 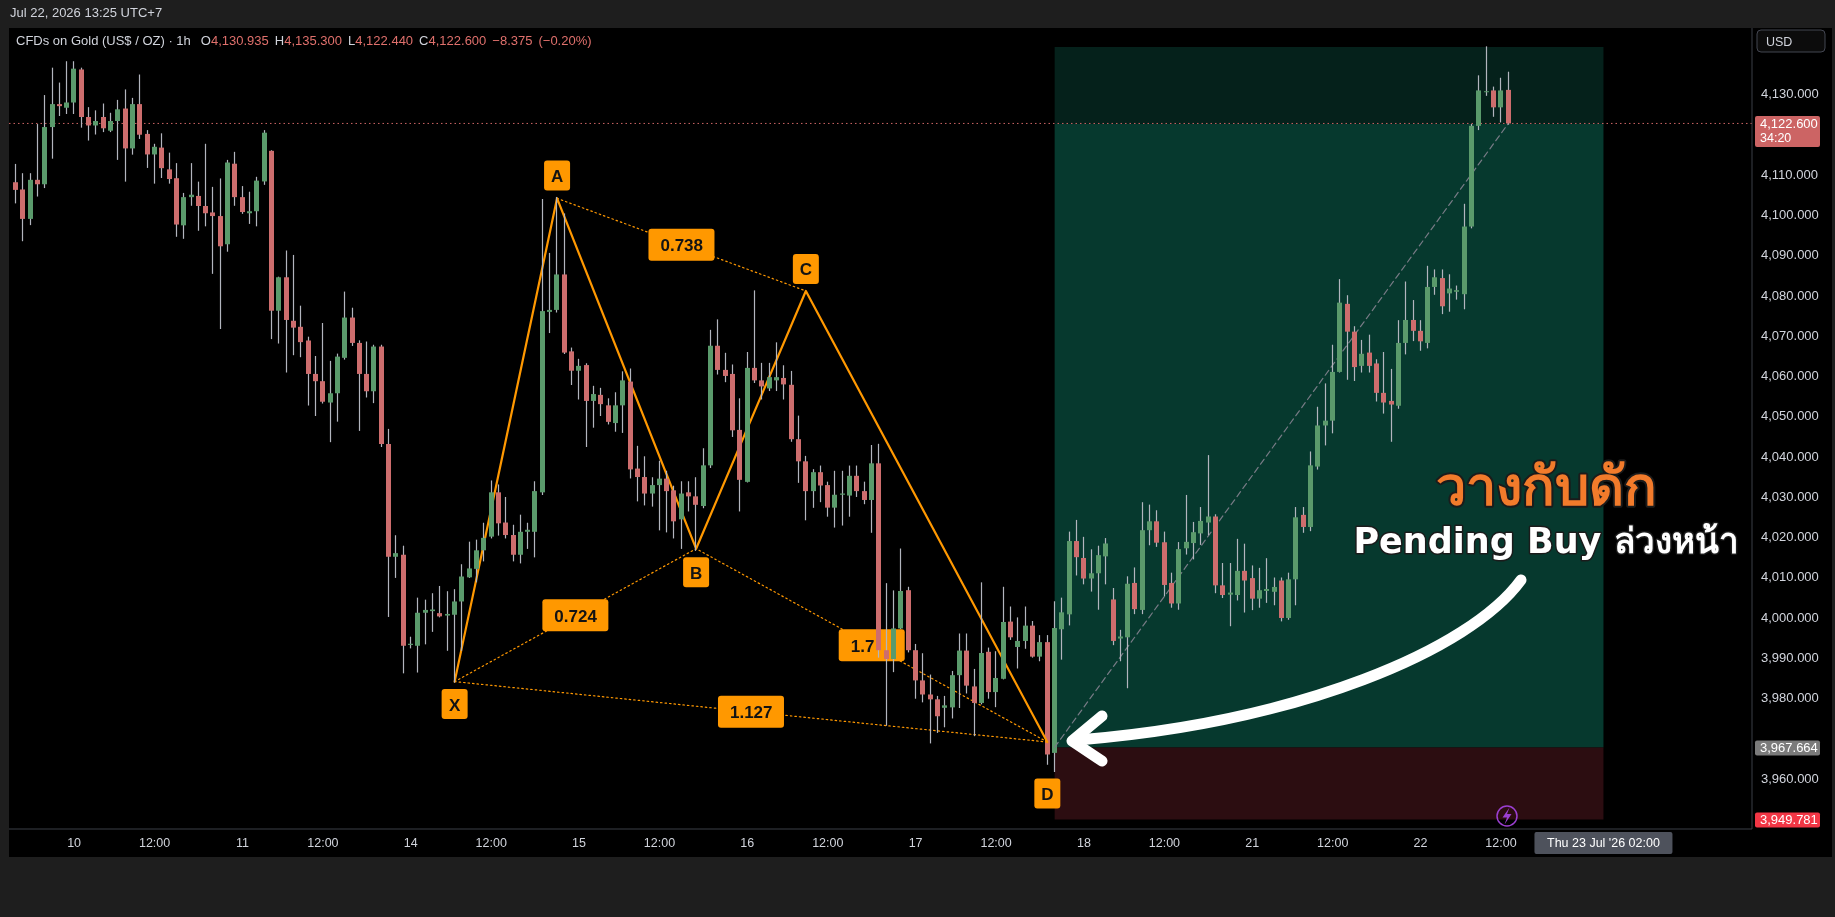 What do you see at coordinates (1789, 124) in the screenshot?
I see `ref-line-label: 4,122.600` at bounding box center [1789, 124].